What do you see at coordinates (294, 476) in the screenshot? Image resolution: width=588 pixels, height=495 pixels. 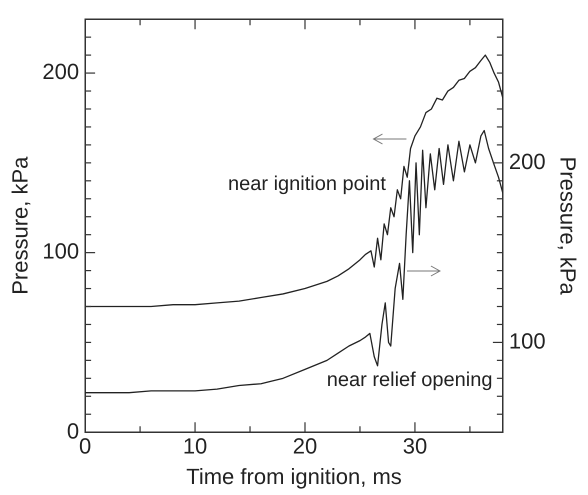 I see `x-axis-title: Time from ignition, ms` at bounding box center [294, 476].